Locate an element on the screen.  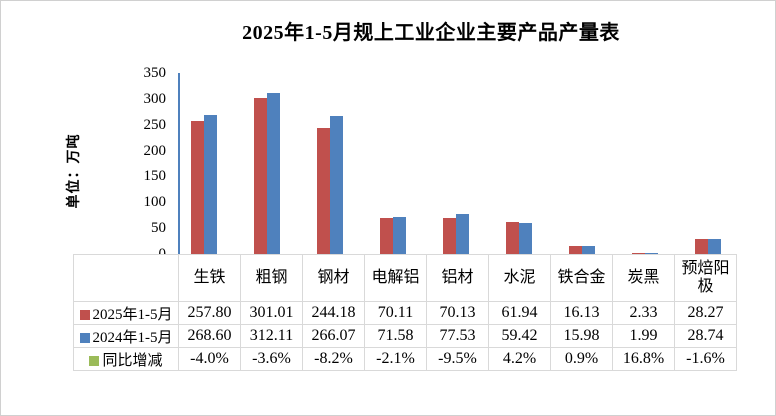
bar-series1-cat5 is located at coordinates (525, 238).